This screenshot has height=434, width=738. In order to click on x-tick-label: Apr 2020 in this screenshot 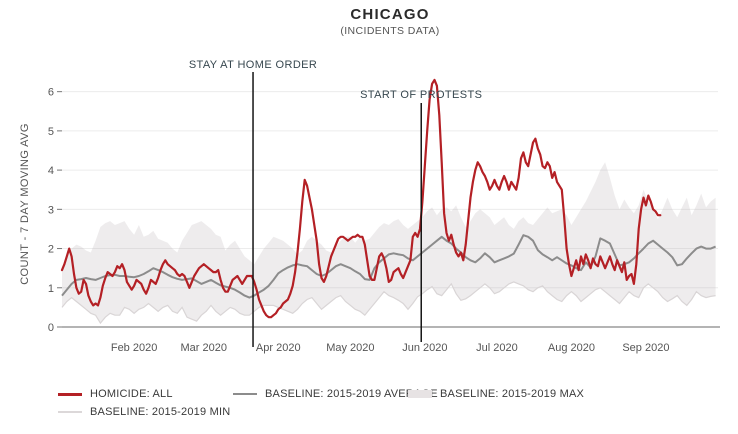, I will do `click(278, 348)`.